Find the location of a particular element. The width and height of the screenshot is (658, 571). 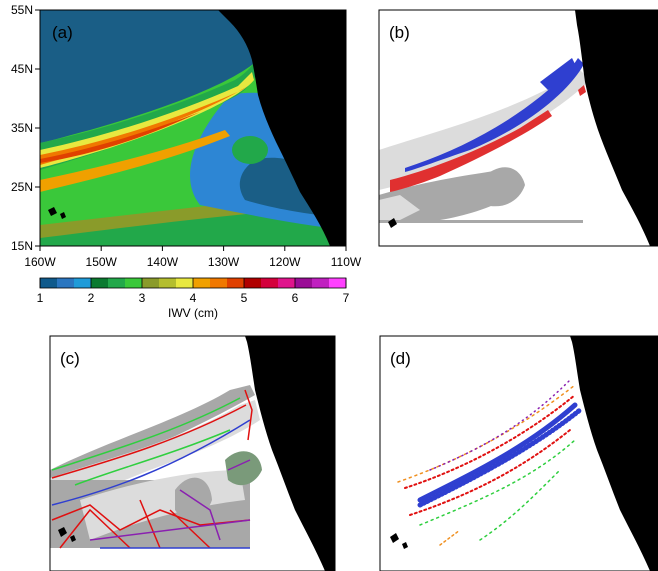

colorbar-tick-label: 5 is located at coordinates (244, 298).